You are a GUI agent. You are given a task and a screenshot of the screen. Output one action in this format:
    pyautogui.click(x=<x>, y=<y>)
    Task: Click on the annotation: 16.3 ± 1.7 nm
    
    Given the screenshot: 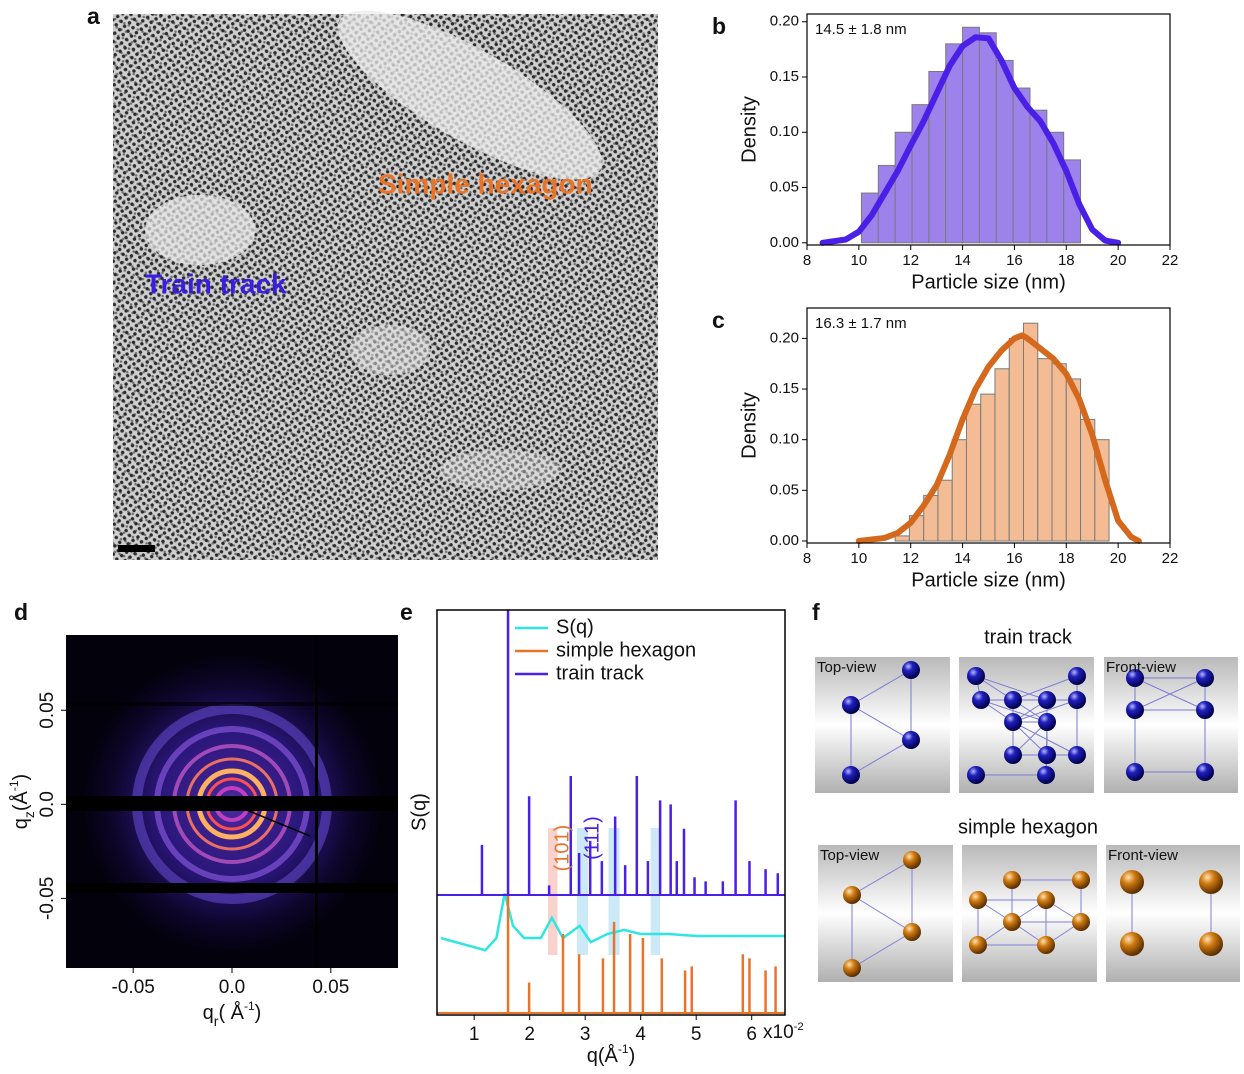 What is the action you would take?
    pyautogui.click(x=861, y=323)
    